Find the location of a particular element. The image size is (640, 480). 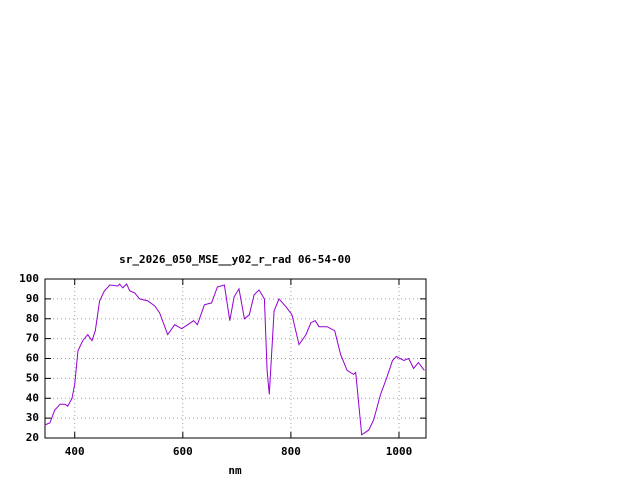

y-tick-label: 60 is located at coordinates (32, 358).